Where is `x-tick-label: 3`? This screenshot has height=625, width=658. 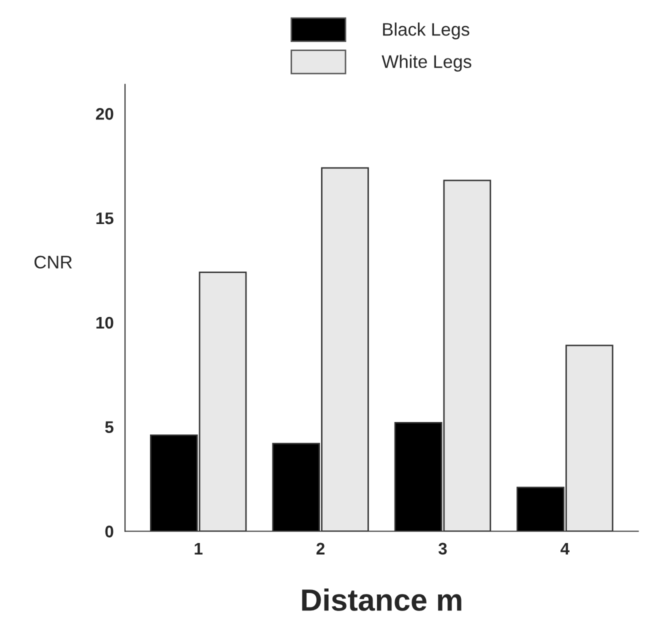 x-tick-label: 3 is located at coordinates (442, 548).